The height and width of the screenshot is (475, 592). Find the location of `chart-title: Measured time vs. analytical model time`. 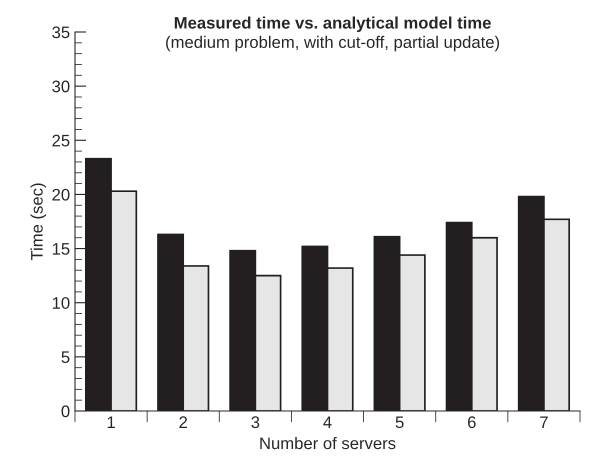

chart-title: Measured time vs. analytical model time is located at coordinates (332, 24).